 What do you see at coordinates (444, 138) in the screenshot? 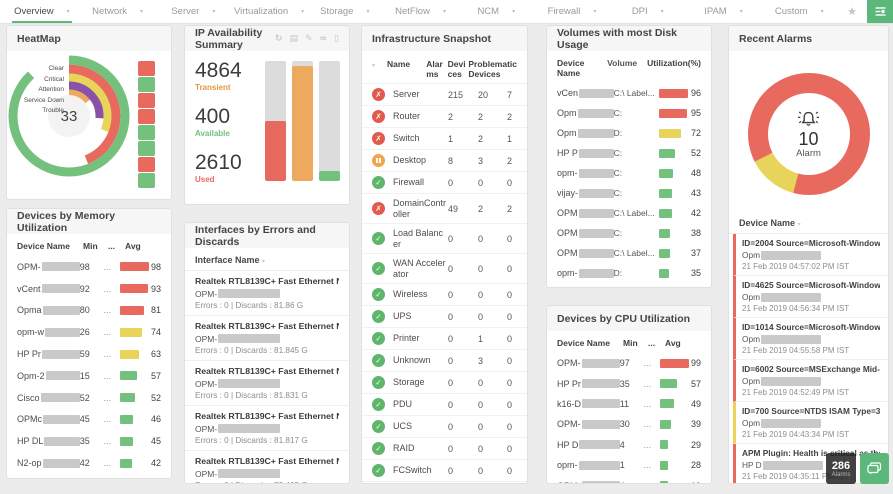
I see `table-row: ✗ Switch 1 2 1` at bounding box center [444, 138].